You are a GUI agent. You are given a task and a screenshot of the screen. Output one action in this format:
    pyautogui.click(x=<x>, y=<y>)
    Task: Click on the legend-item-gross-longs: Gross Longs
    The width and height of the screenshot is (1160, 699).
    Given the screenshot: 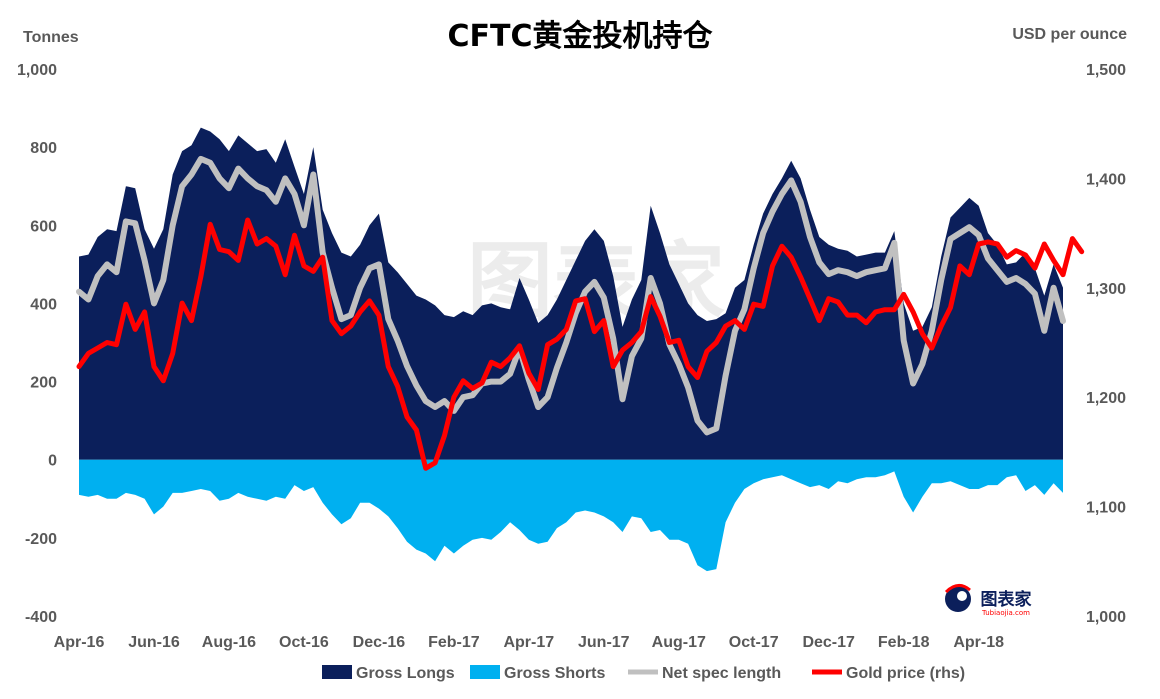 What is the action you would take?
    pyautogui.click(x=388, y=673)
    